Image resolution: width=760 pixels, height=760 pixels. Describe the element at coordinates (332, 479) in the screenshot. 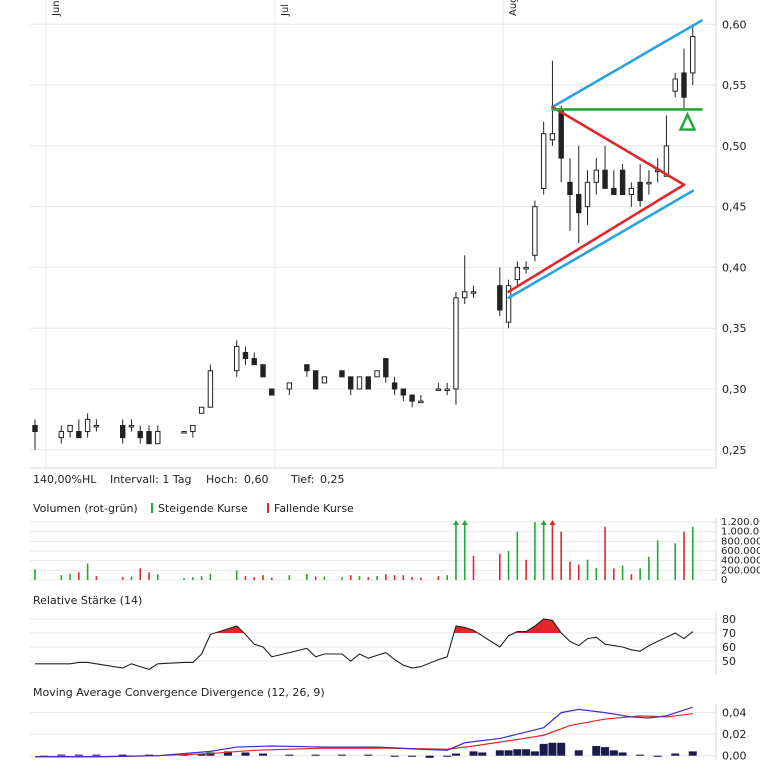

I see `low-value: 0,25` at that location.